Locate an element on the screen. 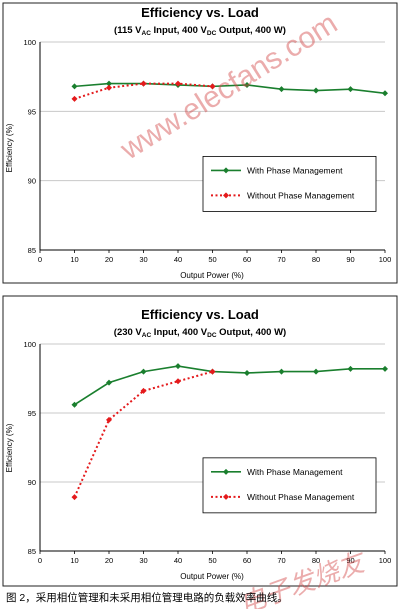  chart-1-xlabel: Output Power (%) is located at coordinates (212, 275).